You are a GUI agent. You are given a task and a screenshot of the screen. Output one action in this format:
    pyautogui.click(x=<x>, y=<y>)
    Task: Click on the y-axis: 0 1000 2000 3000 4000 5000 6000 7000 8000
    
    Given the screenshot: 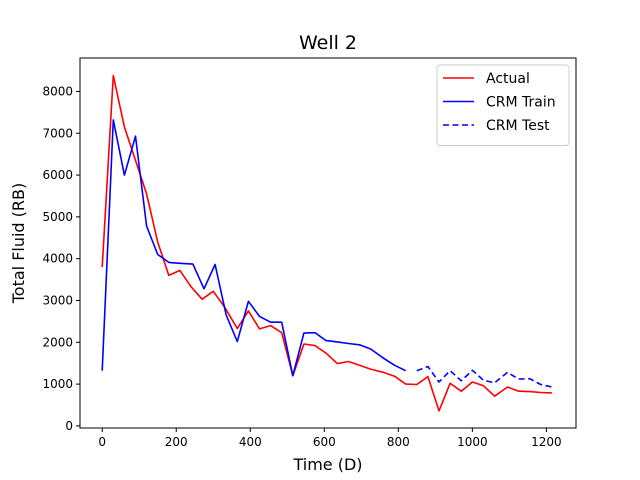 What is the action you would take?
    pyautogui.click(x=61, y=258)
    